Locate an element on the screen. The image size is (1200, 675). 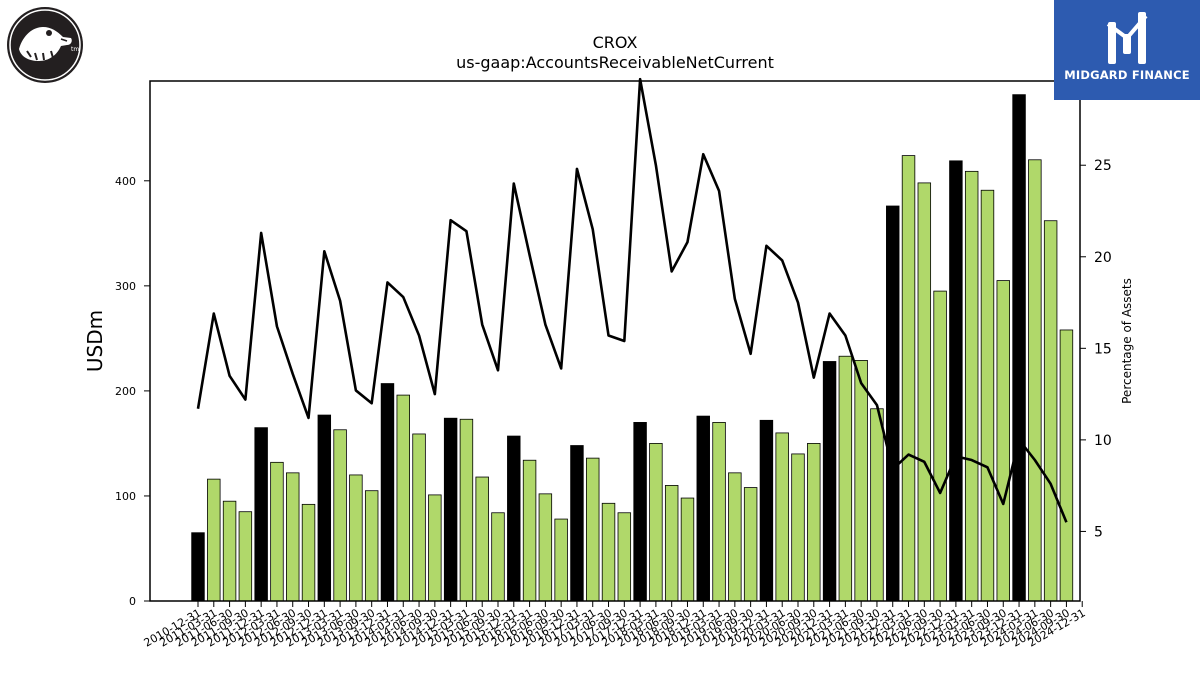
brand-name: MIDGARD FINANCE is located at coordinates (1127, 75).